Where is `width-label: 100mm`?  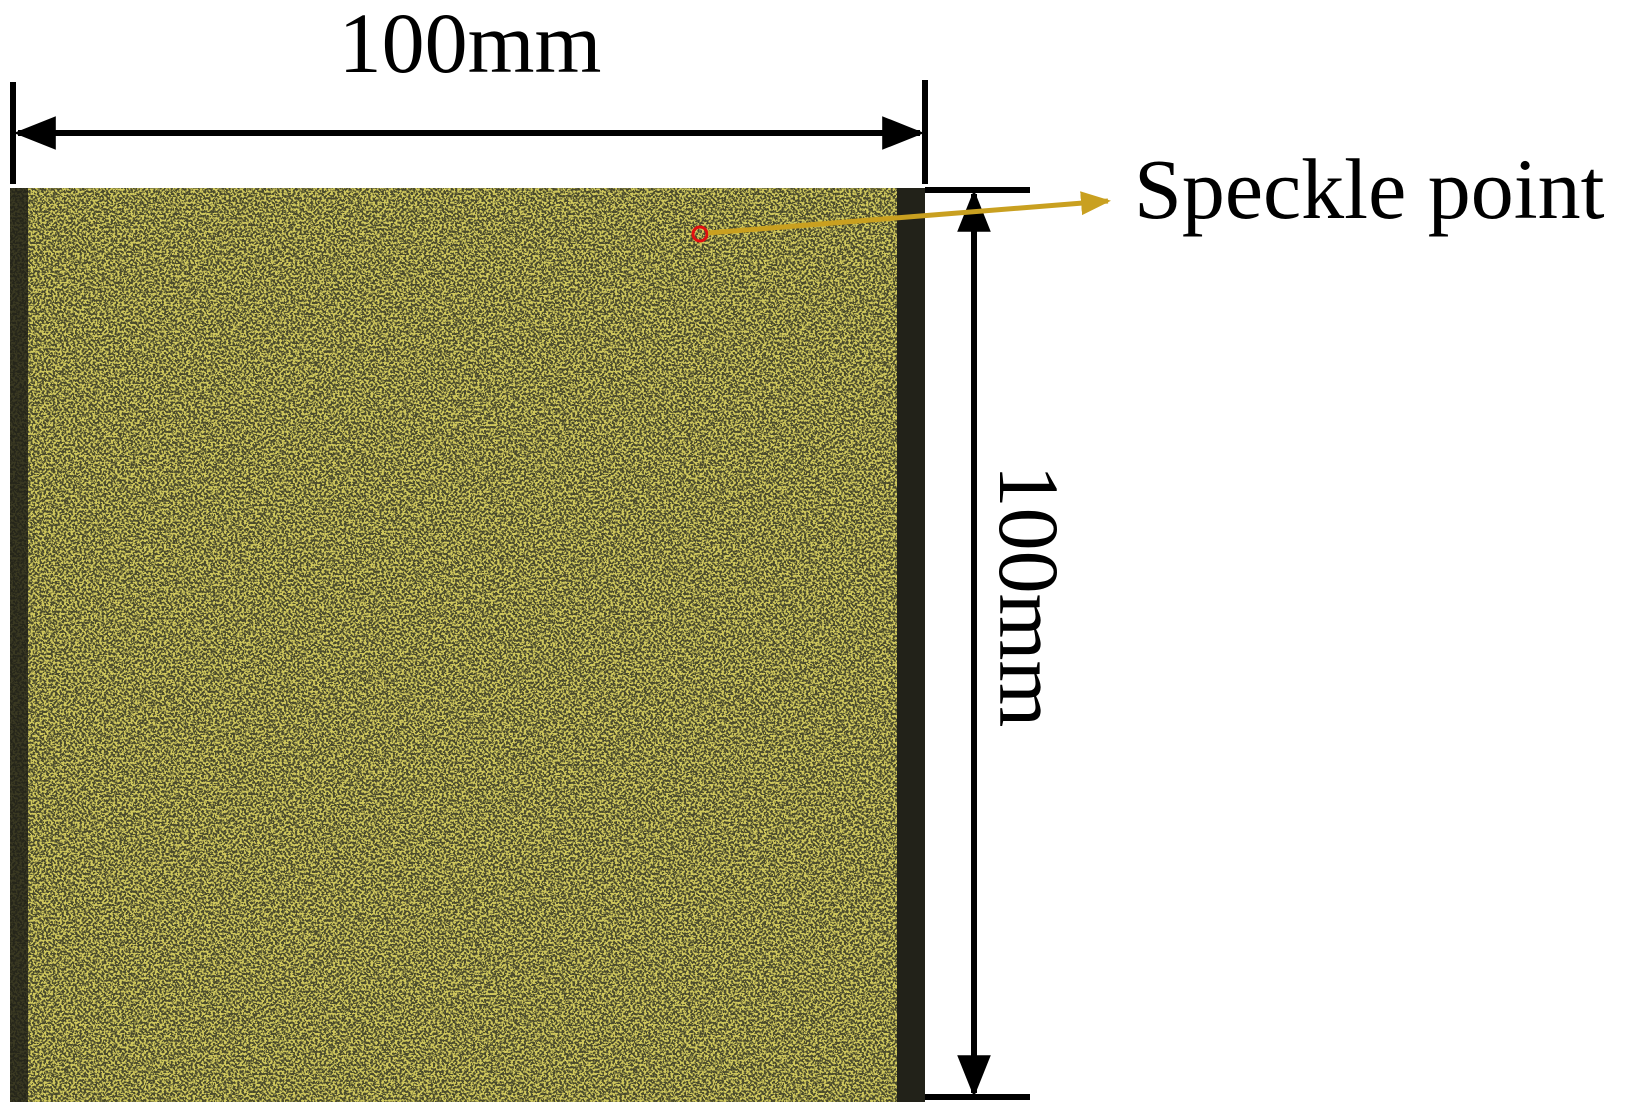 width-label: 100mm is located at coordinates (470, 45).